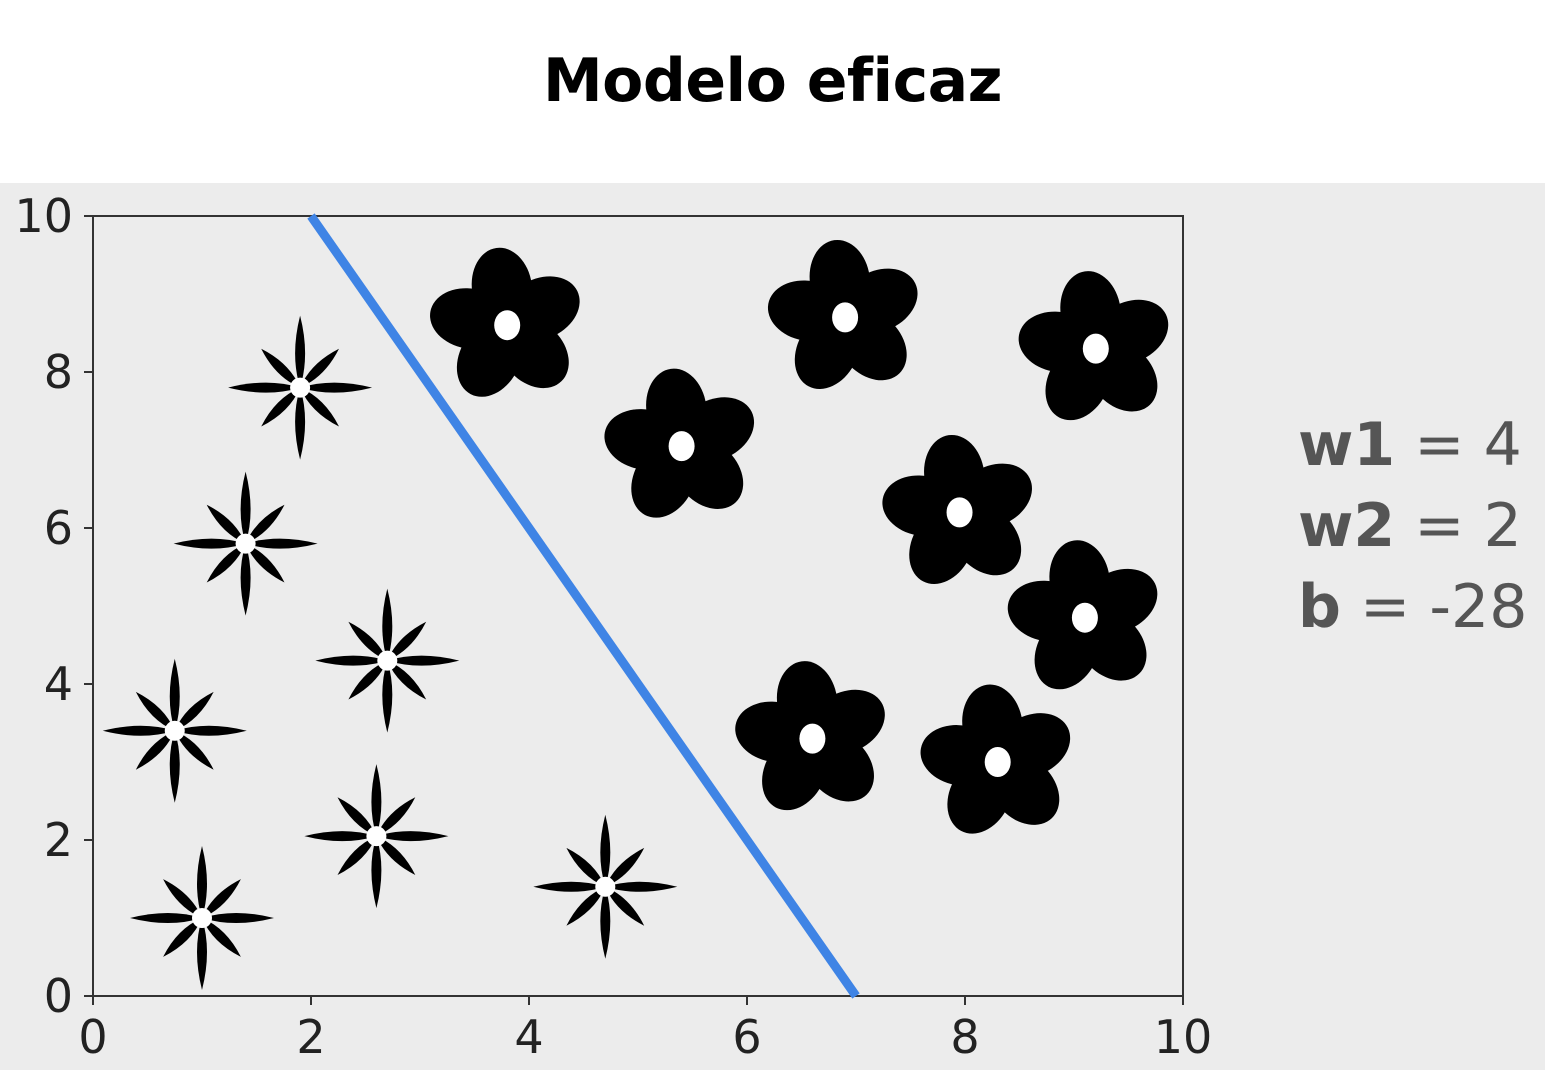 The image size is (1545, 1070). Describe the element at coordinates (1347, 445) in the screenshot. I see `param-name: w1` at that location.